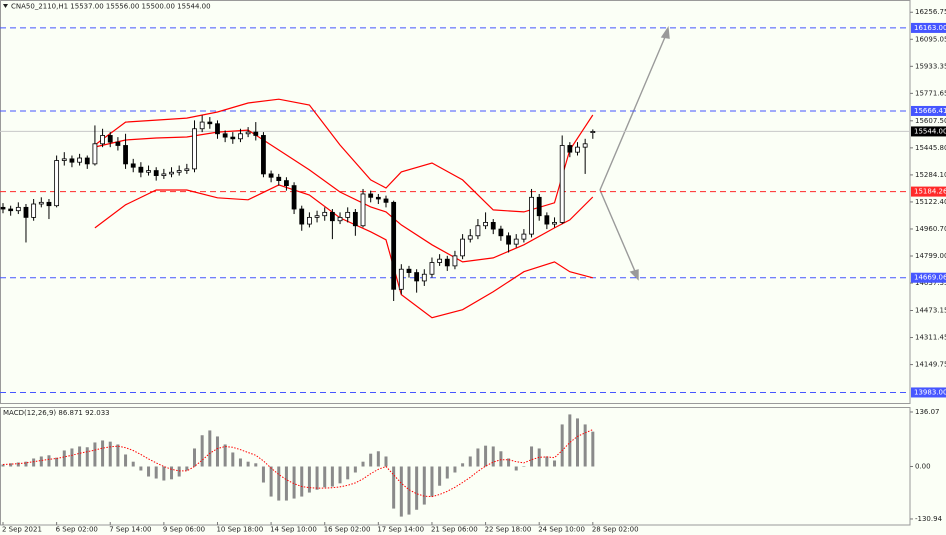  I want to click on level-label: 16163.00, so click(930, 28).